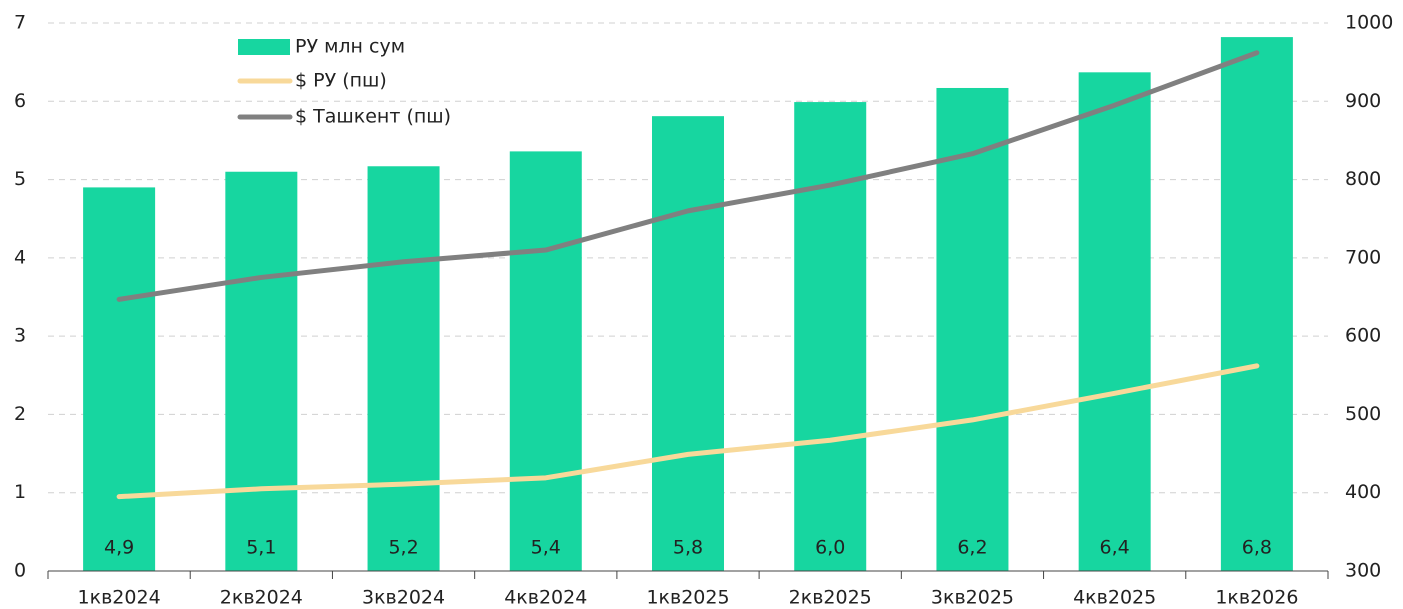  Describe the element at coordinates (373, 117) in the screenshot. I see `legend-label: $ Ташкент (пш)` at that location.